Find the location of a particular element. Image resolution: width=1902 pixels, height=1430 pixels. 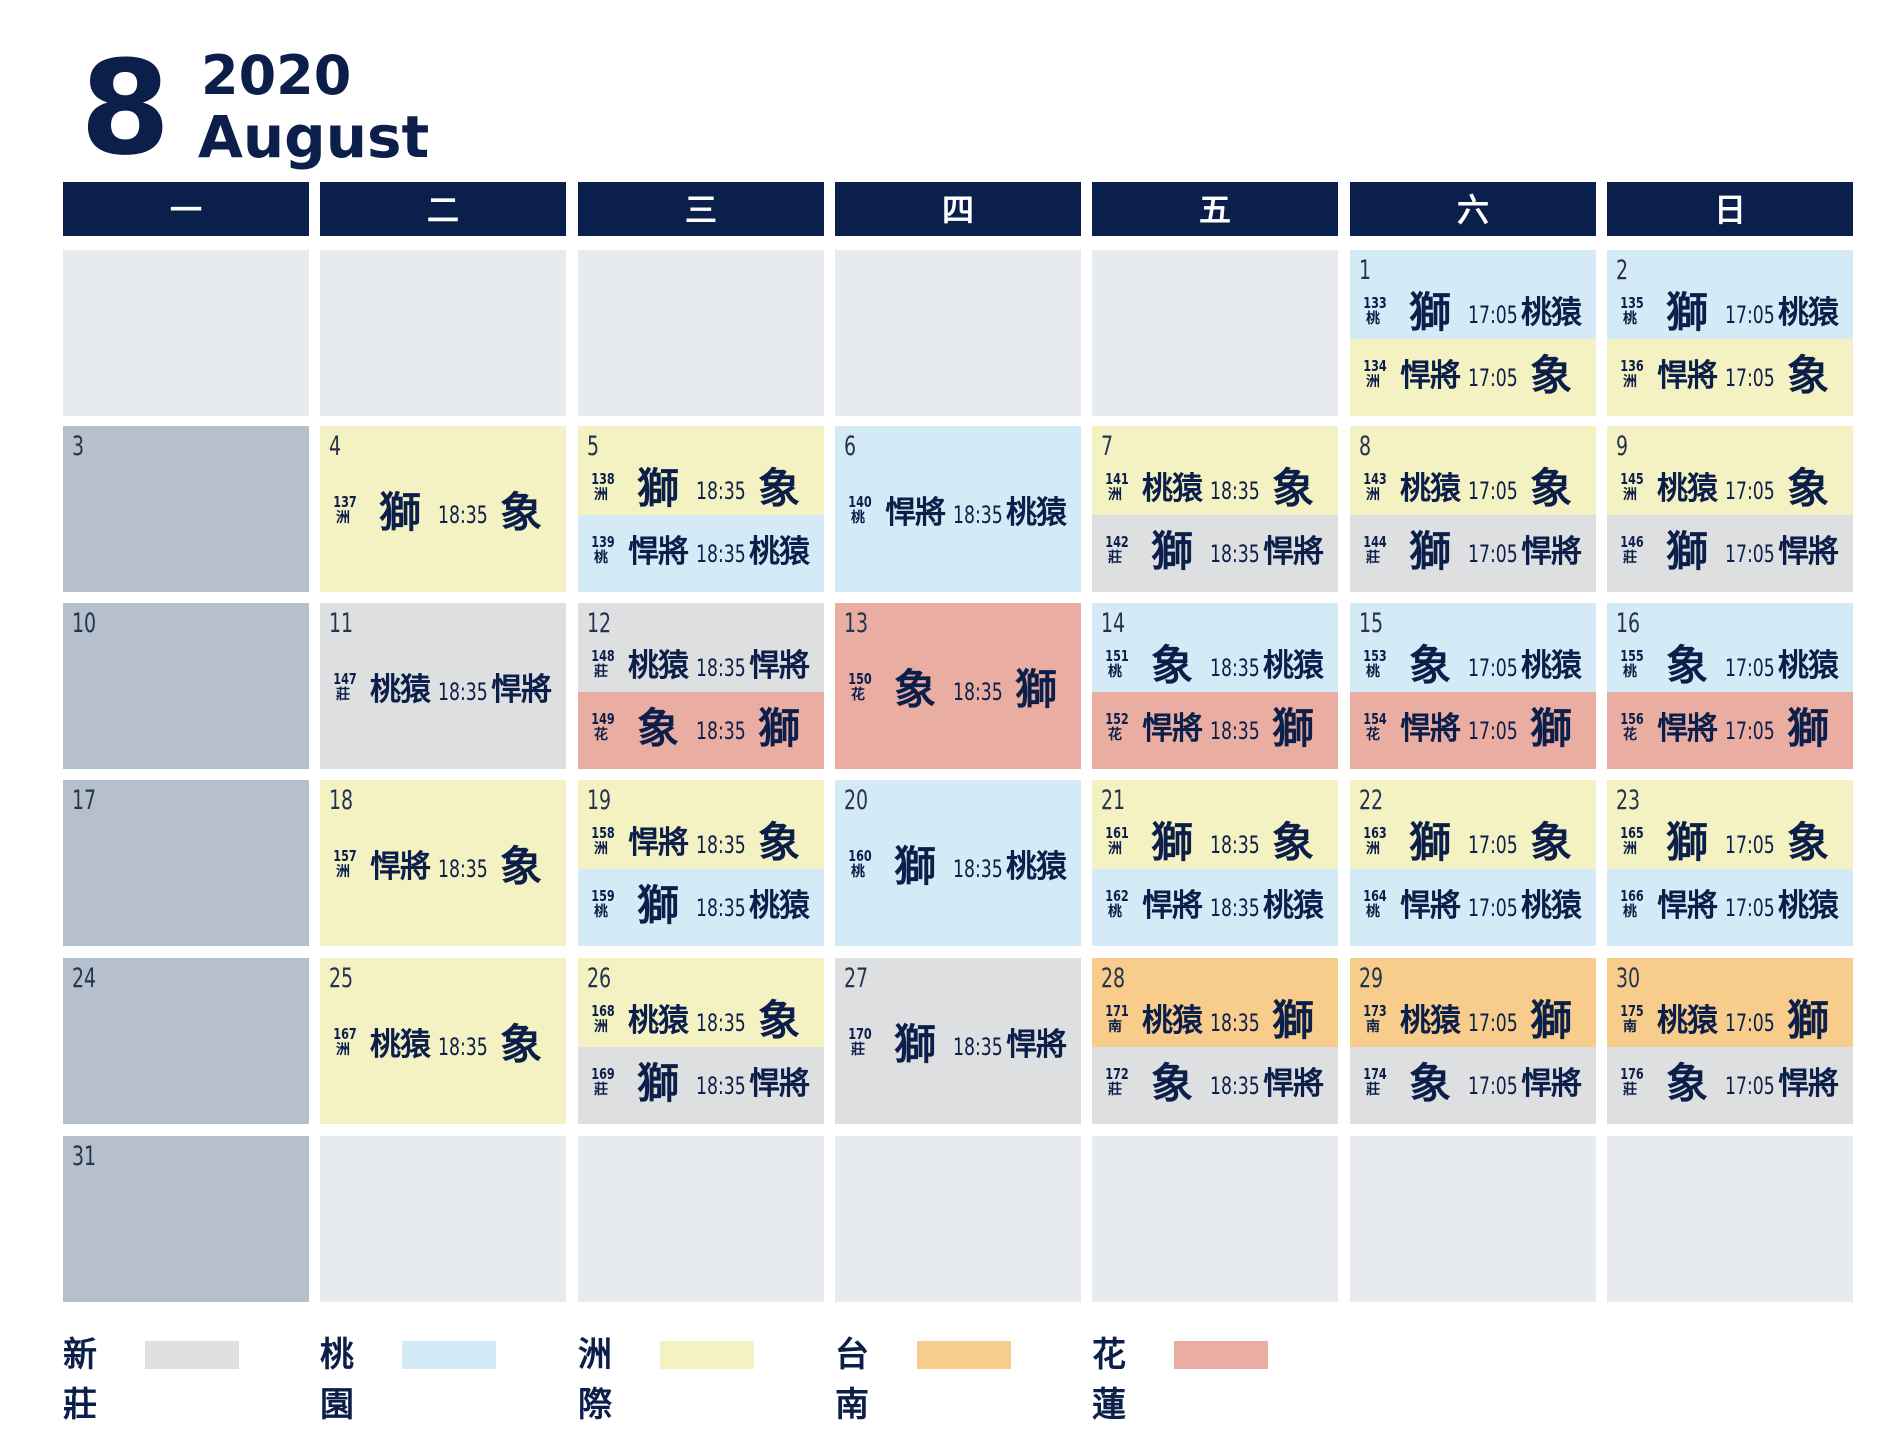

game-slot: 144 莊獅 17:05 悍將 is located at coordinates (1473, 553).